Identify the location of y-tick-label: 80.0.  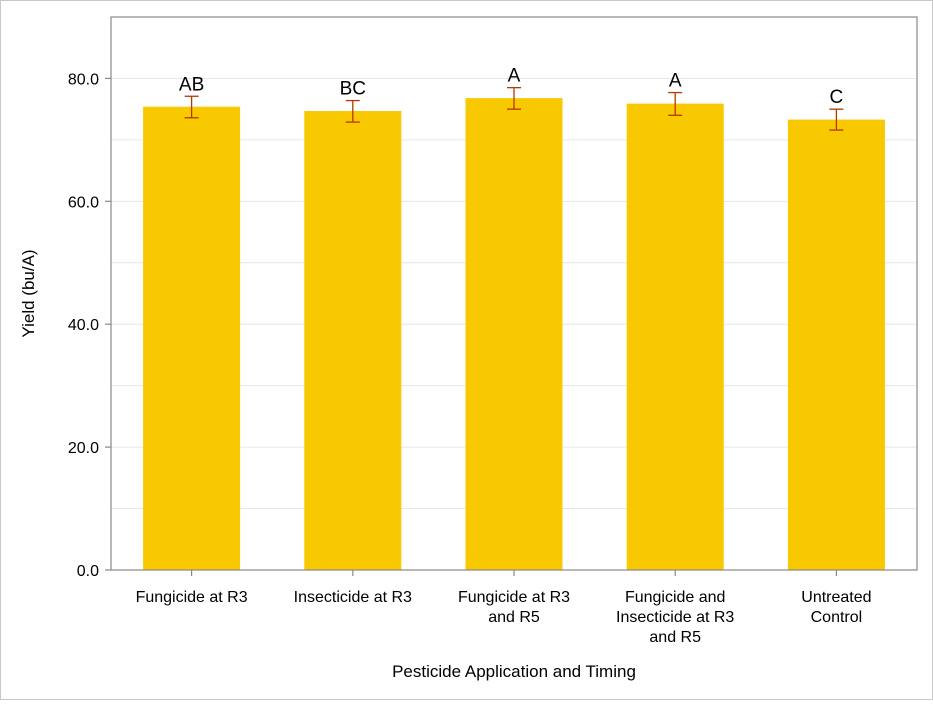
(83, 79).